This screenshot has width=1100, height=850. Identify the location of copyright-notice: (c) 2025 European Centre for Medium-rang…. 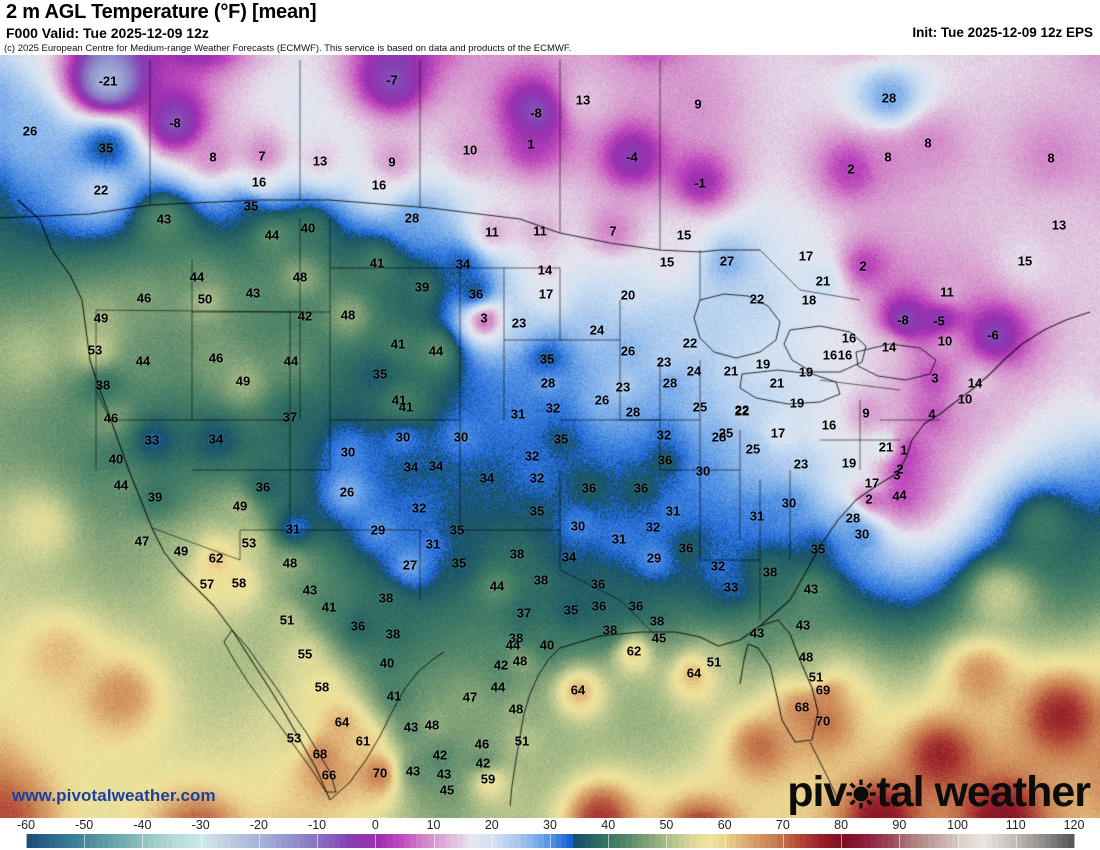
(550, 49).